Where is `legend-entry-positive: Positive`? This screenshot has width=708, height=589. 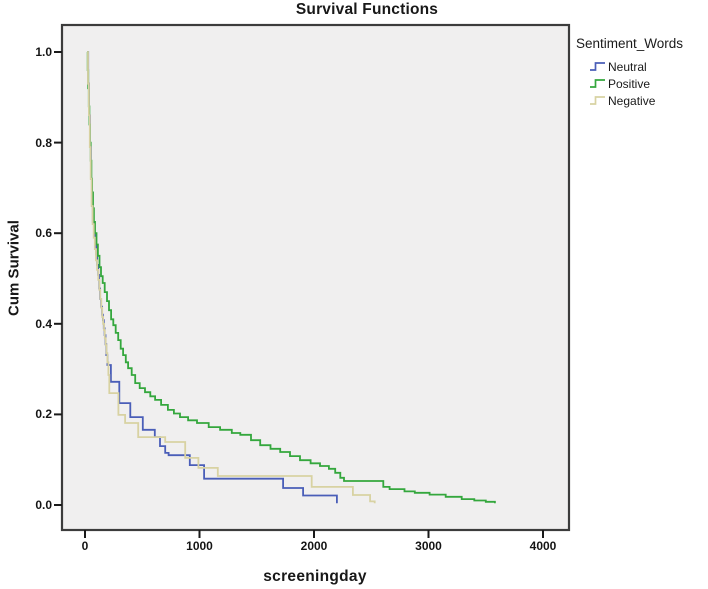
legend-entry-positive: Positive is located at coordinates (642, 83).